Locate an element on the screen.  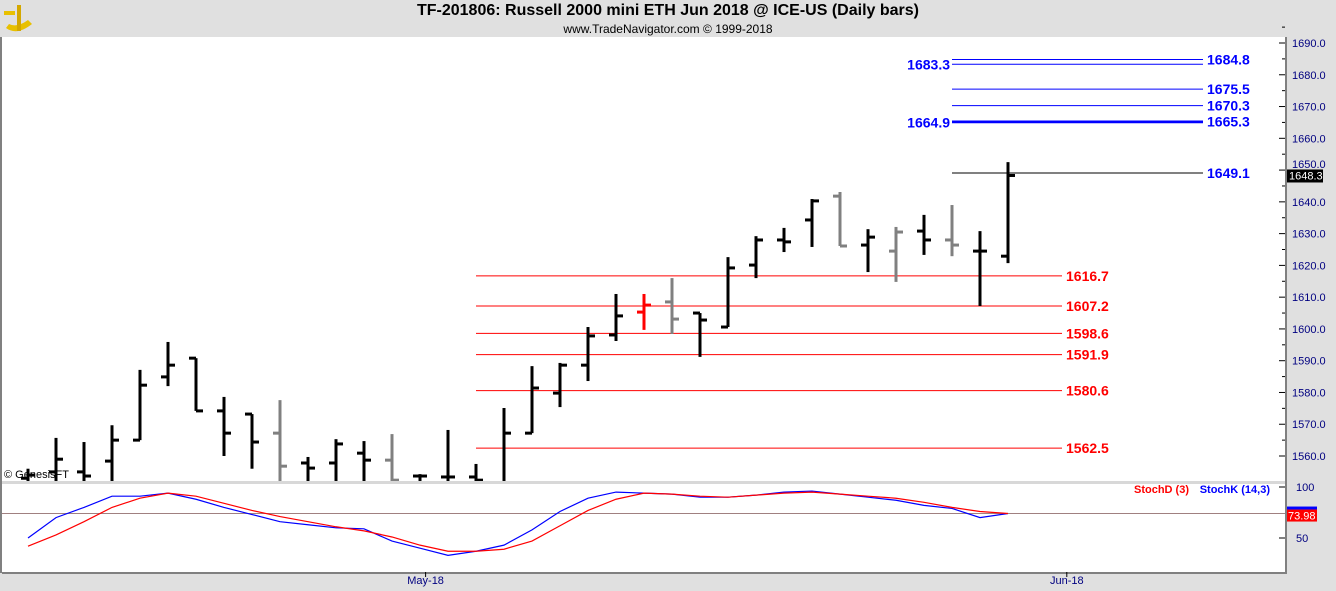
chart-subtitle: www.TradeNavigator.com © 1999-2018 is located at coordinates (668, 29).